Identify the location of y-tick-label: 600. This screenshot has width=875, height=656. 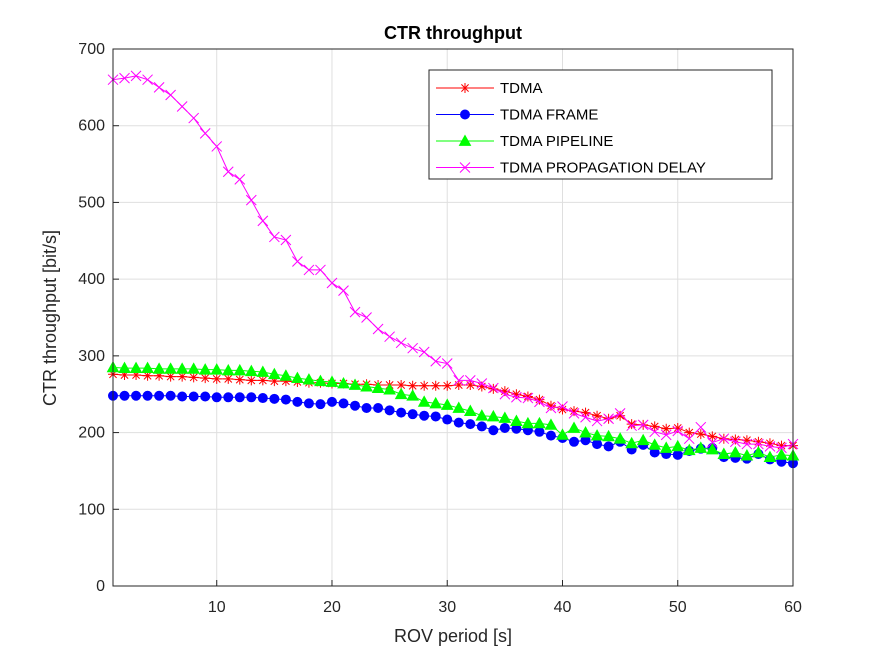
(91, 126).